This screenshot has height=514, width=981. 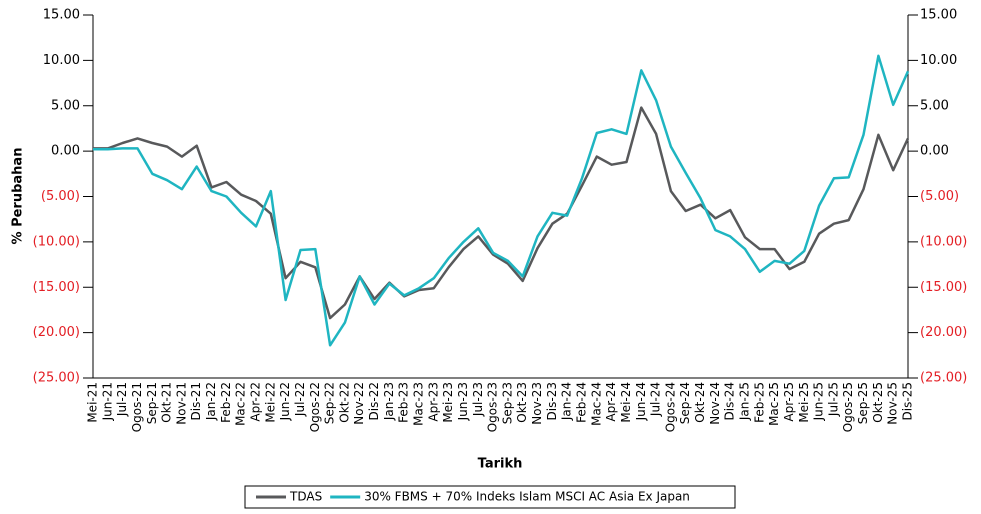 What do you see at coordinates (500, 464) in the screenshot?
I see `x-axis-label: Tarikh` at bounding box center [500, 464].